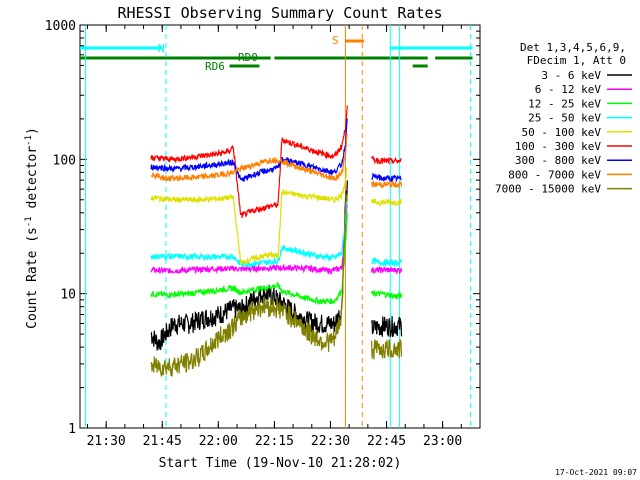  Describe the element at coordinates (386, 441) in the screenshot. I see `x-tick-label: 22:45` at that location.